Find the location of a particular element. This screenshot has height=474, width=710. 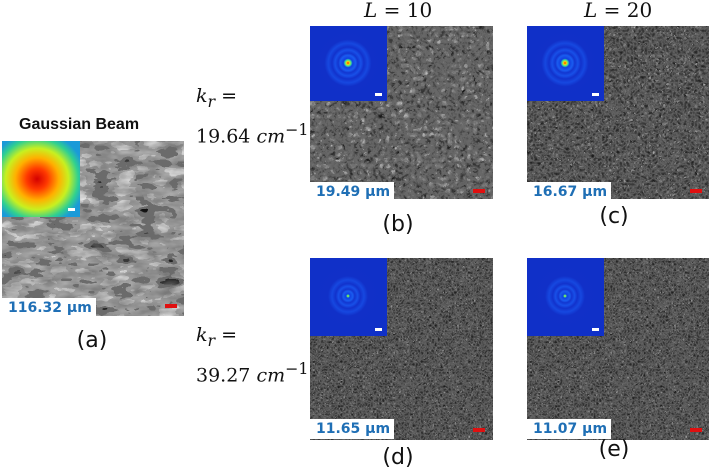

panel-letter-d: (d) is located at coordinates (398, 457).